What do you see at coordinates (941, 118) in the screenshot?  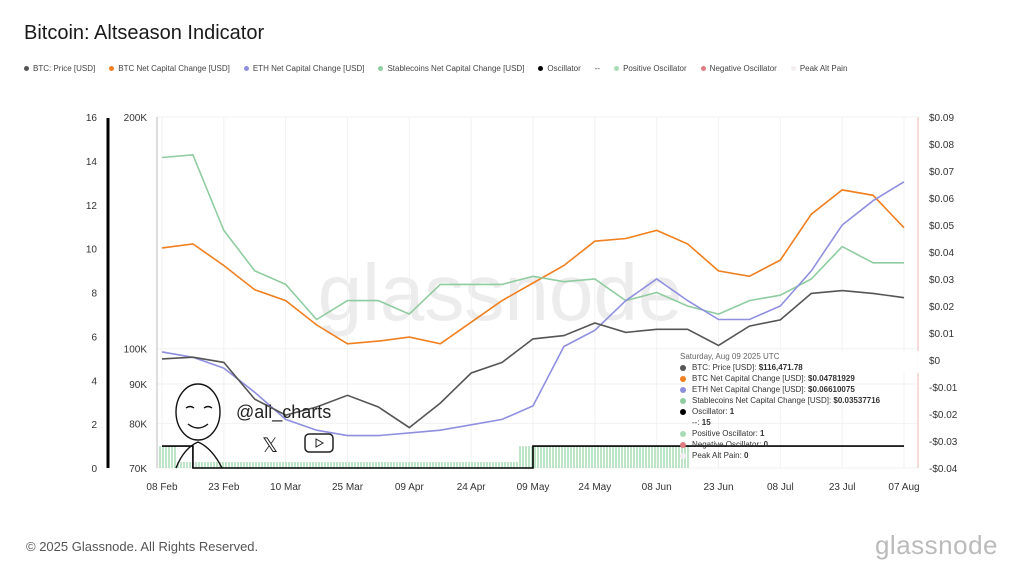 I see `right-tick-label: $0.09` at bounding box center [941, 118].